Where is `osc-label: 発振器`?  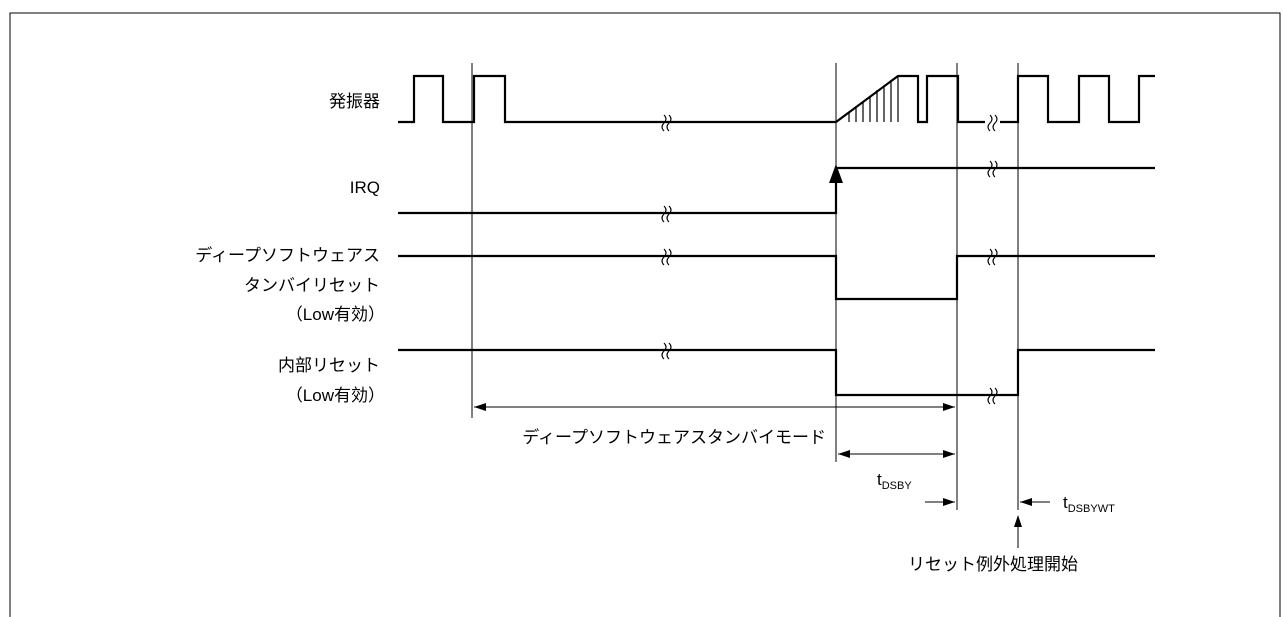
osc-label: 発振器 is located at coordinates (354, 101).